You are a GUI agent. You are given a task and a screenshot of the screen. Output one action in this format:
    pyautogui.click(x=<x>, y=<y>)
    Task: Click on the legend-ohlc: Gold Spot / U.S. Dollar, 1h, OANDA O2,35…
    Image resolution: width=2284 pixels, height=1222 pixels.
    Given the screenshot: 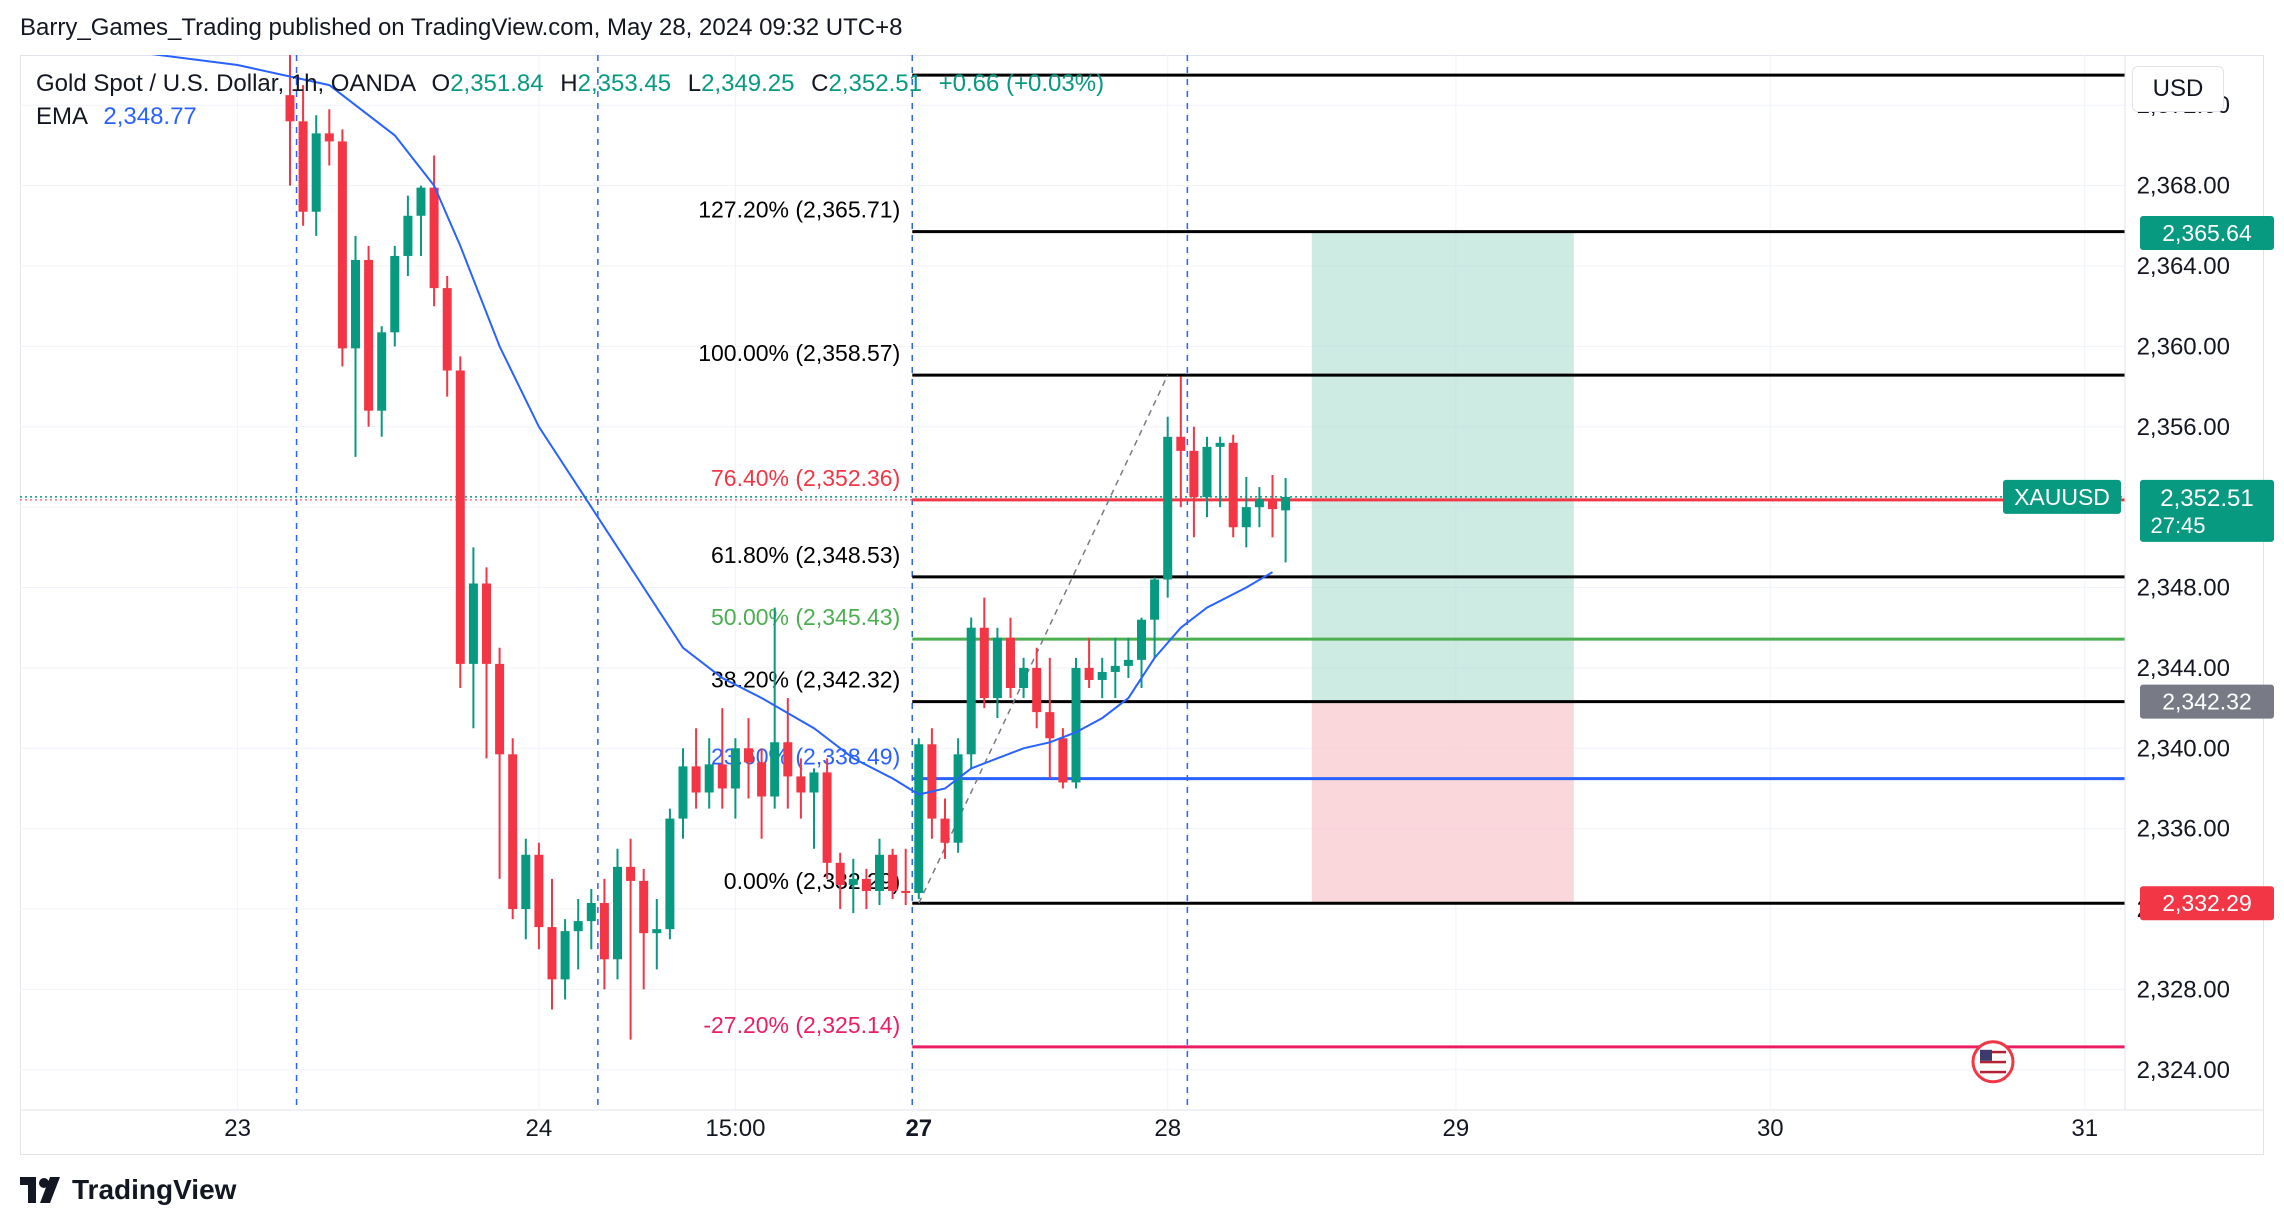 What is the action you would take?
    pyautogui.click(x=570, y=84)
    